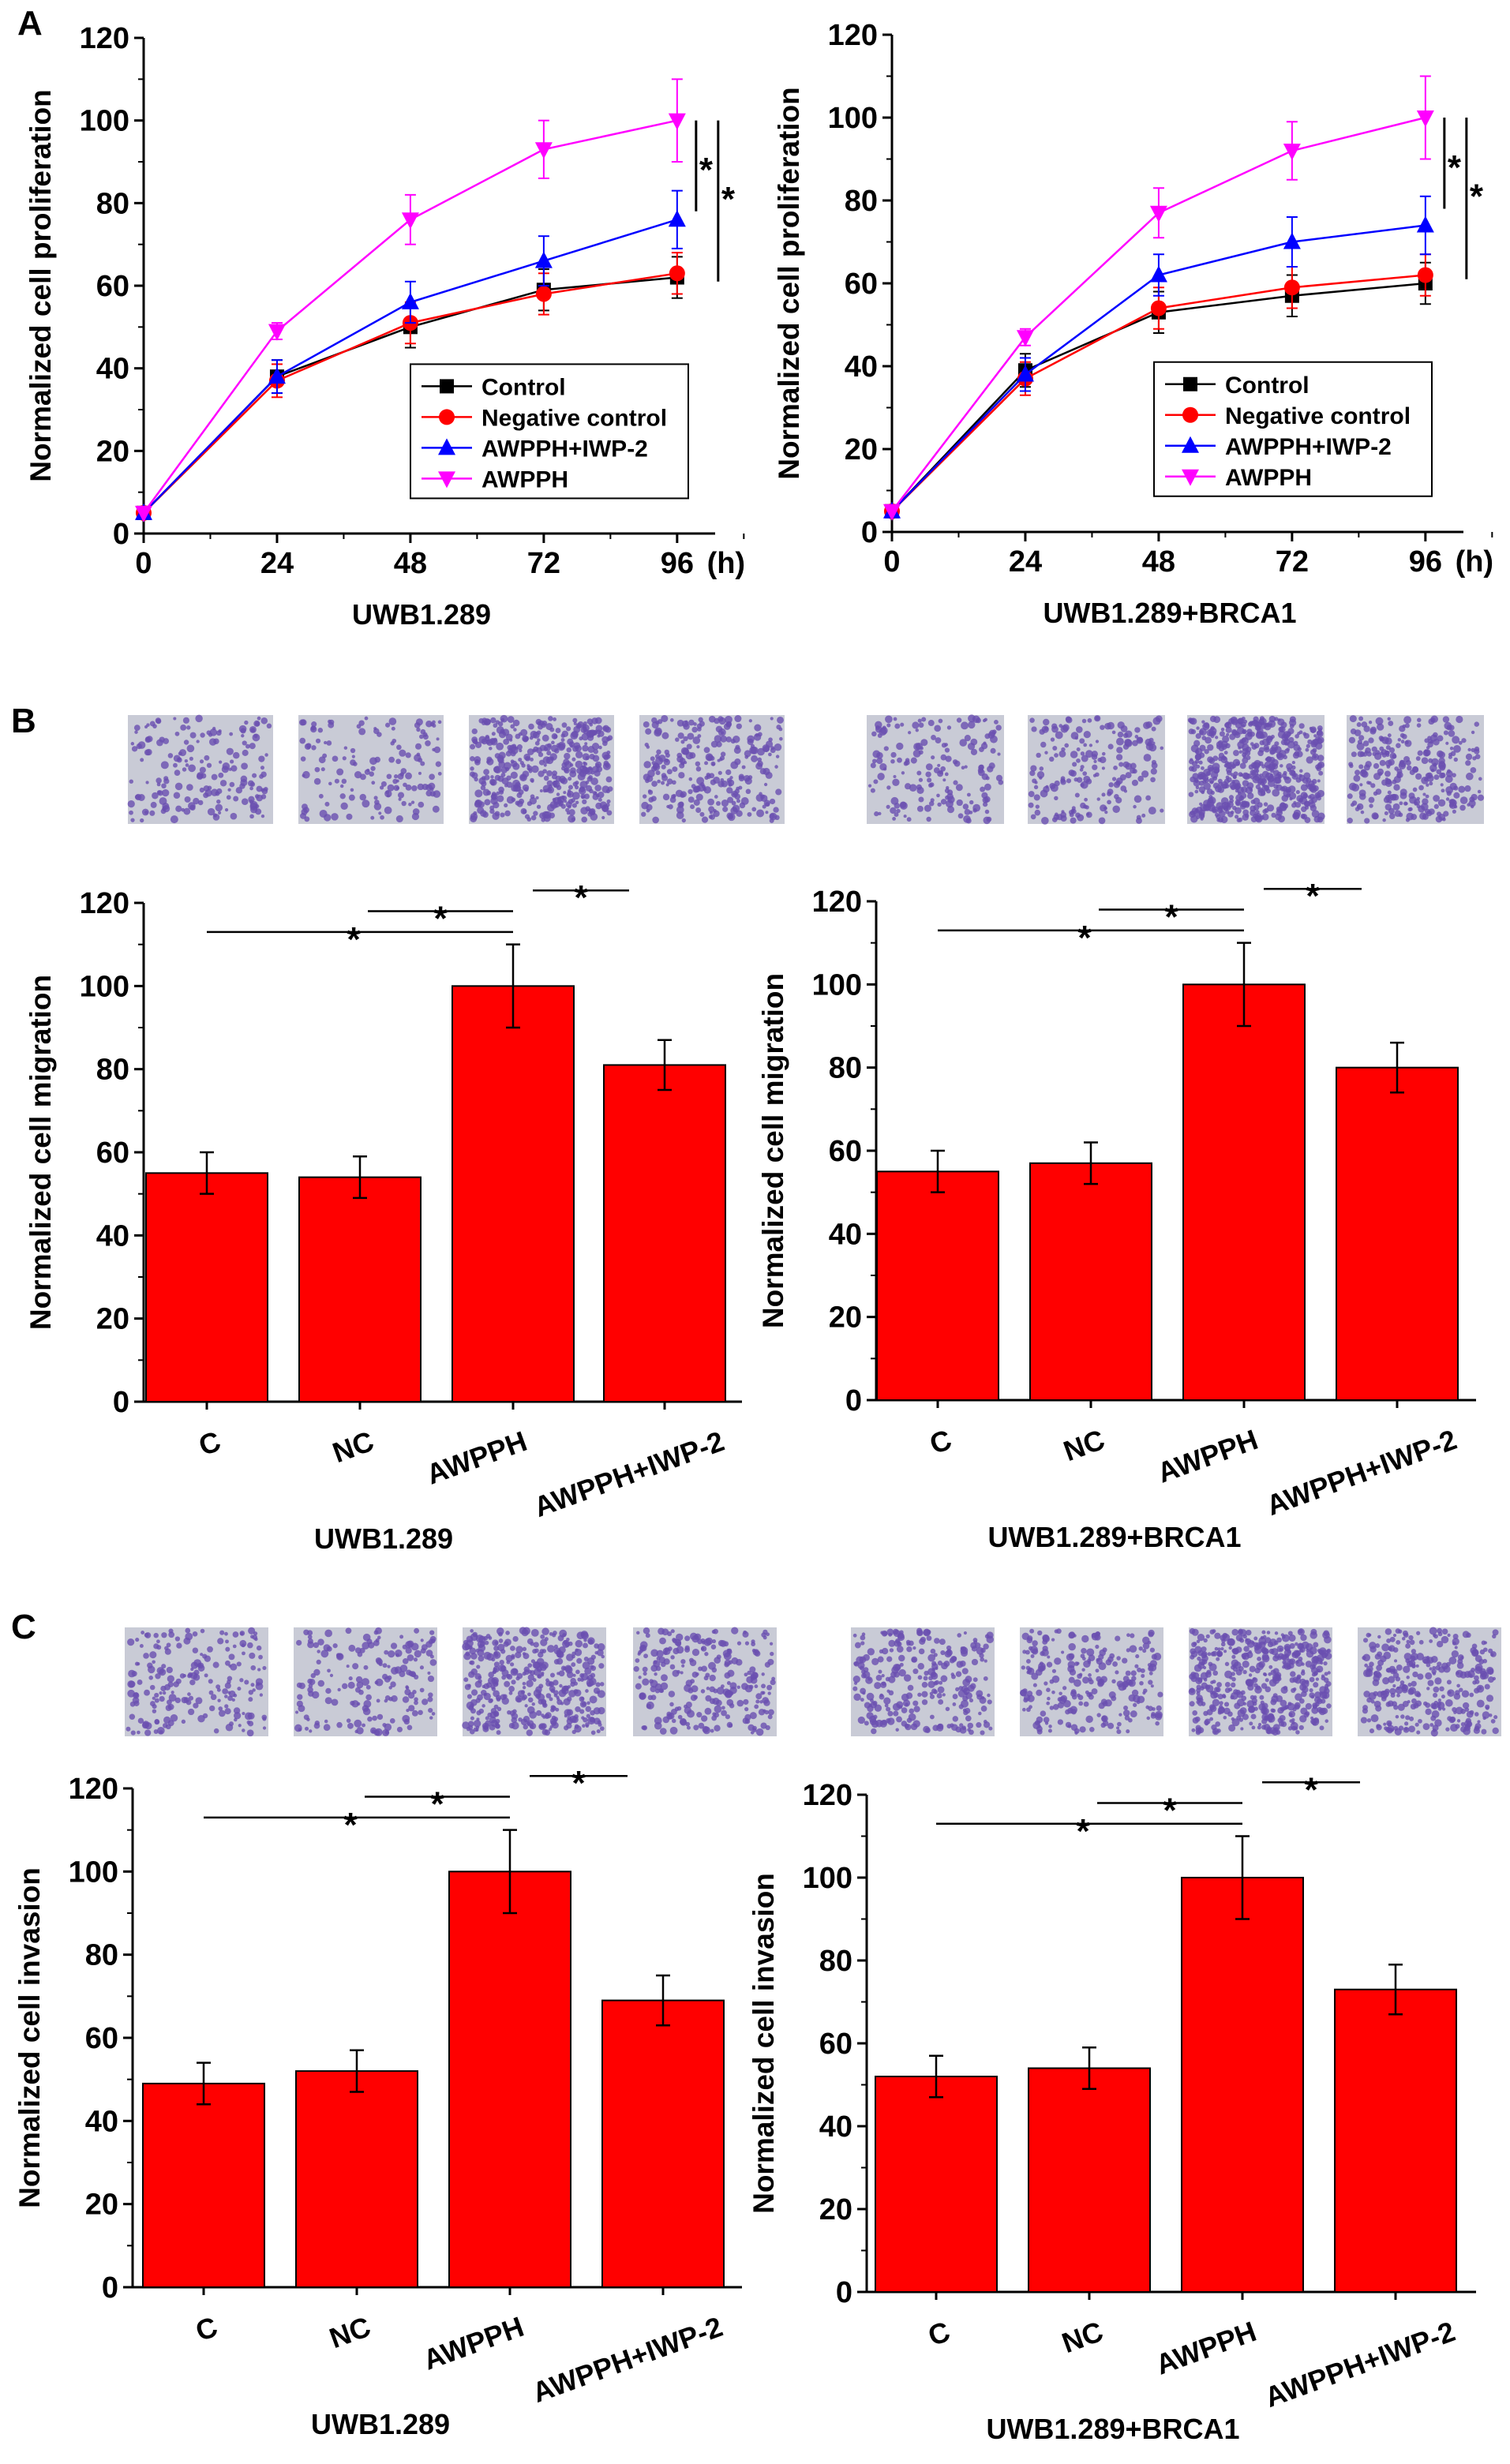 This screenshot has width=1510, height=2464. I want to click on significance-star: *, so click(1477, 197).